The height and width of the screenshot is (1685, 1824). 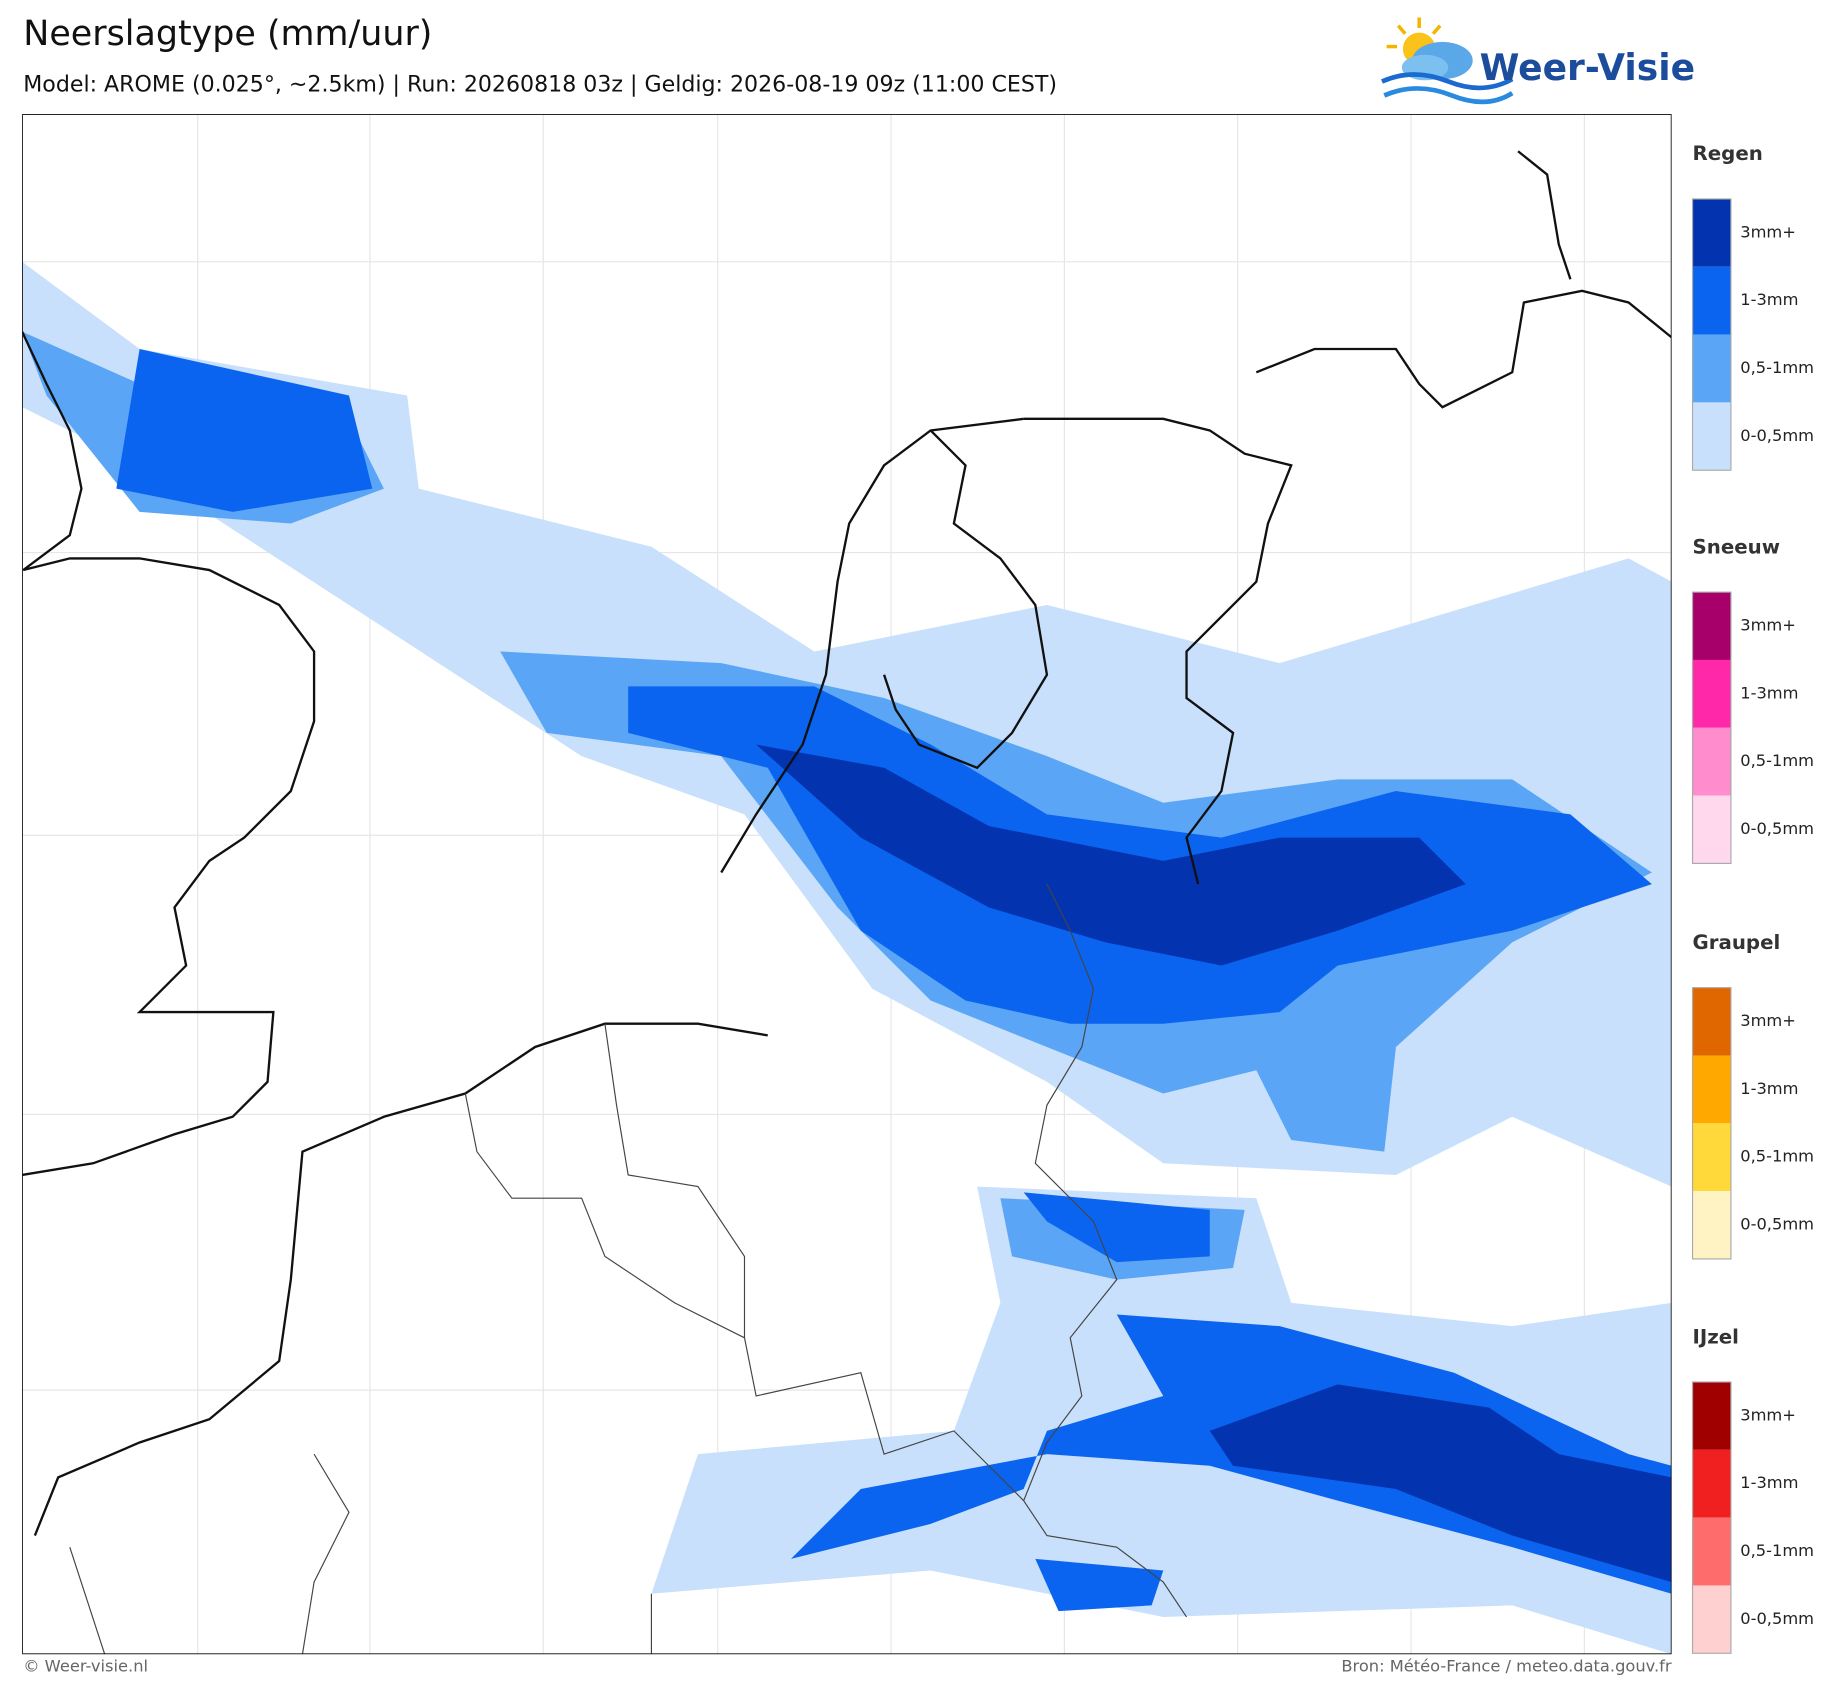 What do you see at coordinates (1716, 1336) in the screenshot?
I see `legend-title: IJzel` at bounding box center [1716, 1336].